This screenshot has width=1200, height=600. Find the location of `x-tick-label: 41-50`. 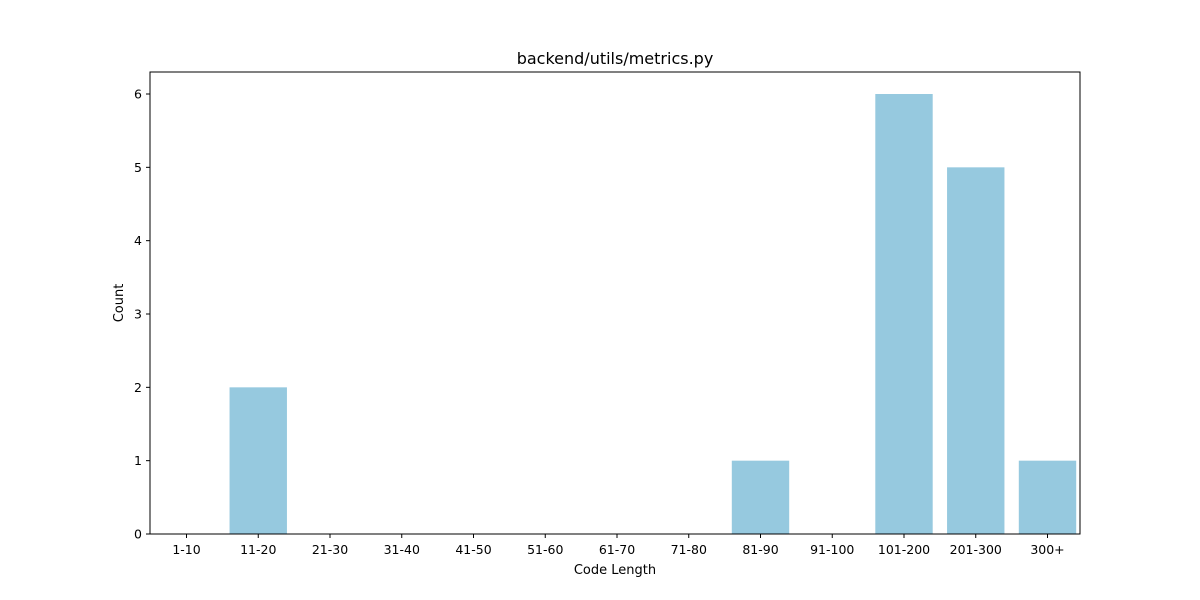

x-tick-label: 41-50 is located at coordinates (473, 549).